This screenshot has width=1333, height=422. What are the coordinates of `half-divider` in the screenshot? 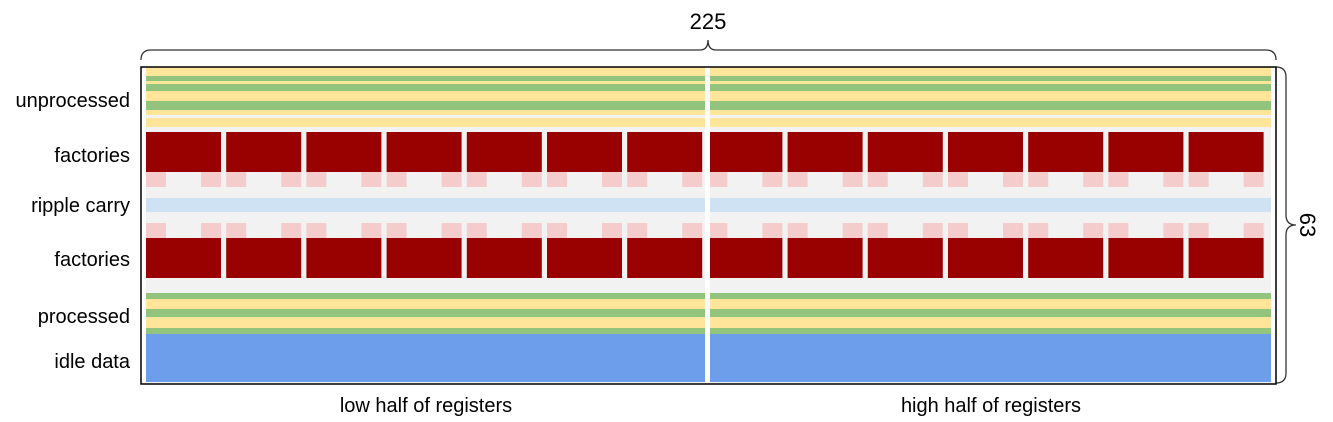 It's located at (707, 225).